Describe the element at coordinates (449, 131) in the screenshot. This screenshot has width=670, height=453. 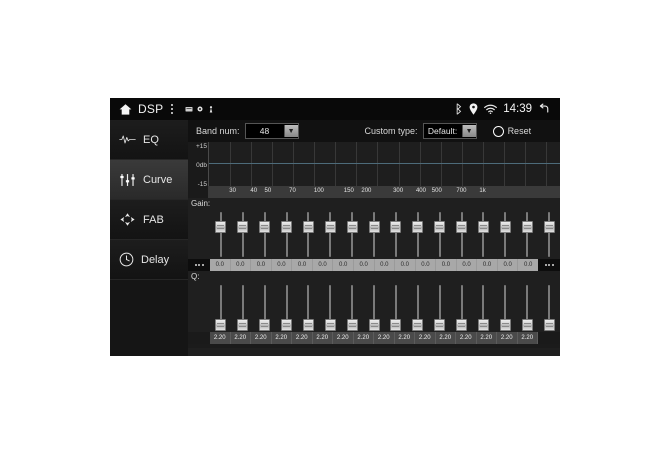
I see `custom-type-dropdown: Default: ▼` at that location.